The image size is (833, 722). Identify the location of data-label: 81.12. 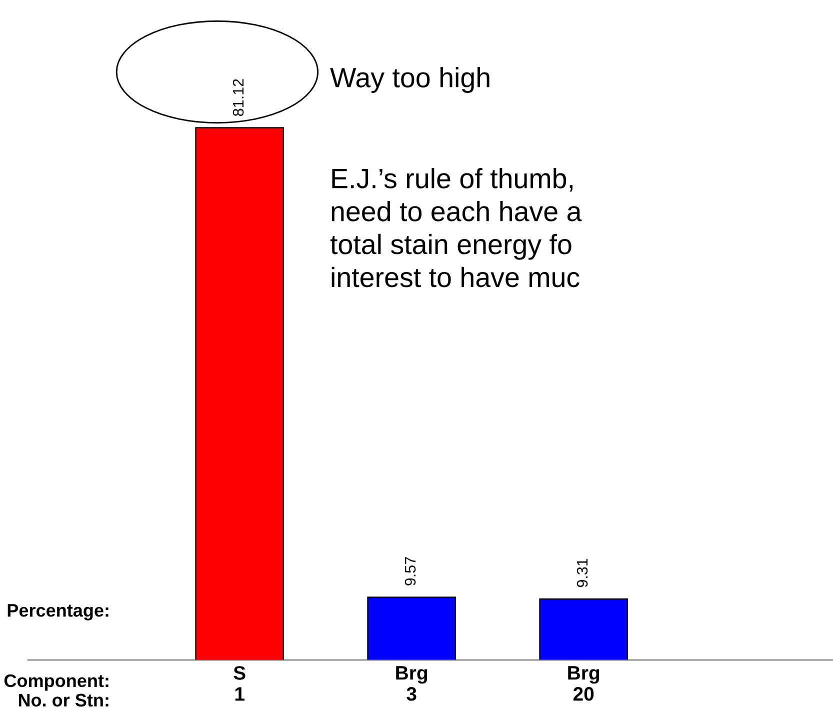
(238, 97).